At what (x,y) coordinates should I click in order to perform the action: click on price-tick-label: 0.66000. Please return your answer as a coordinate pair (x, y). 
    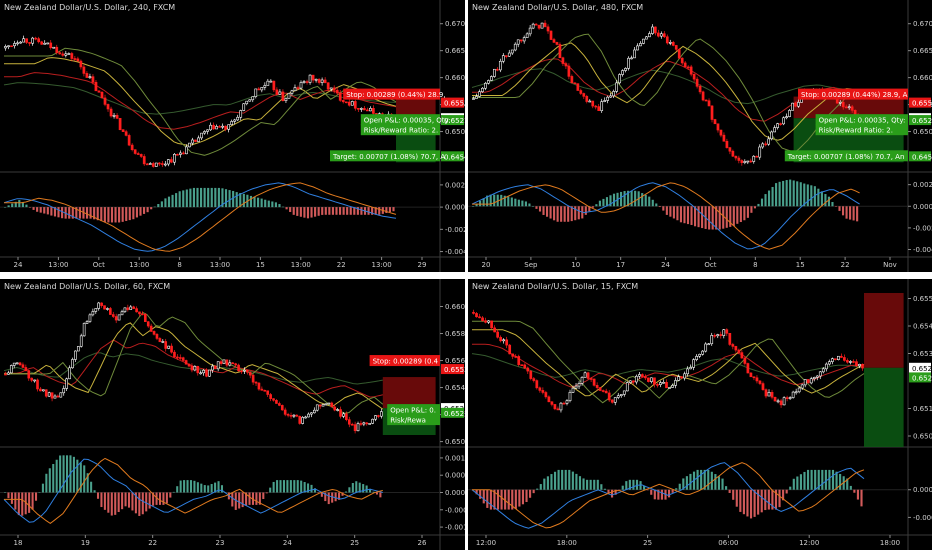
    Looking at the image, I should click on (455, 307).